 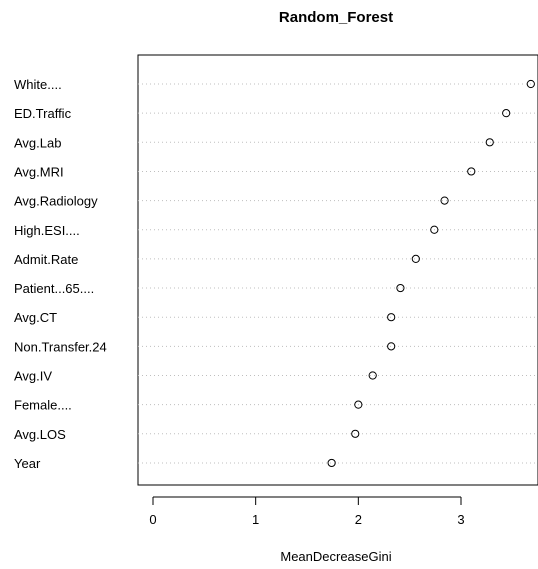 What do you see at coordinates (46, 259) in the screenshot?
I see `category-label: Admit.Rate` at bounding box center [46, 259].